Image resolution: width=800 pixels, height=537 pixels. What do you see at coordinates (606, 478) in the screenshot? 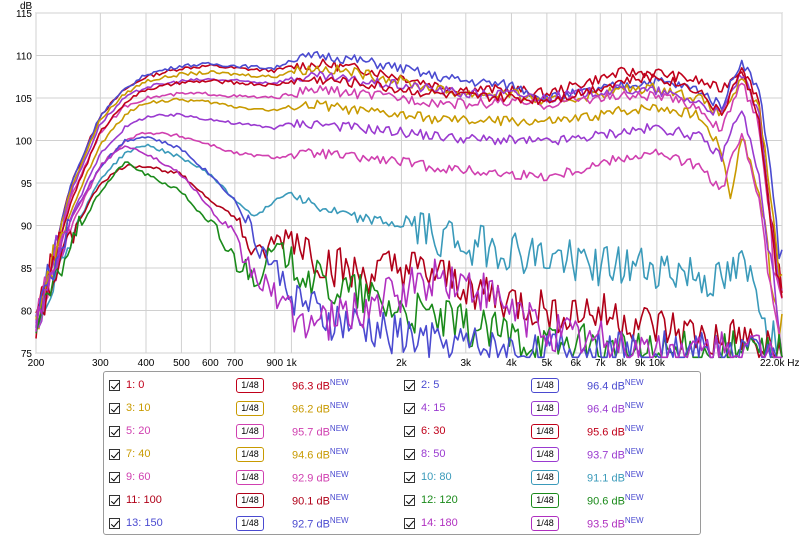
I see `spl-value-text: 91.1 dB` at bounding box center [606, 478].